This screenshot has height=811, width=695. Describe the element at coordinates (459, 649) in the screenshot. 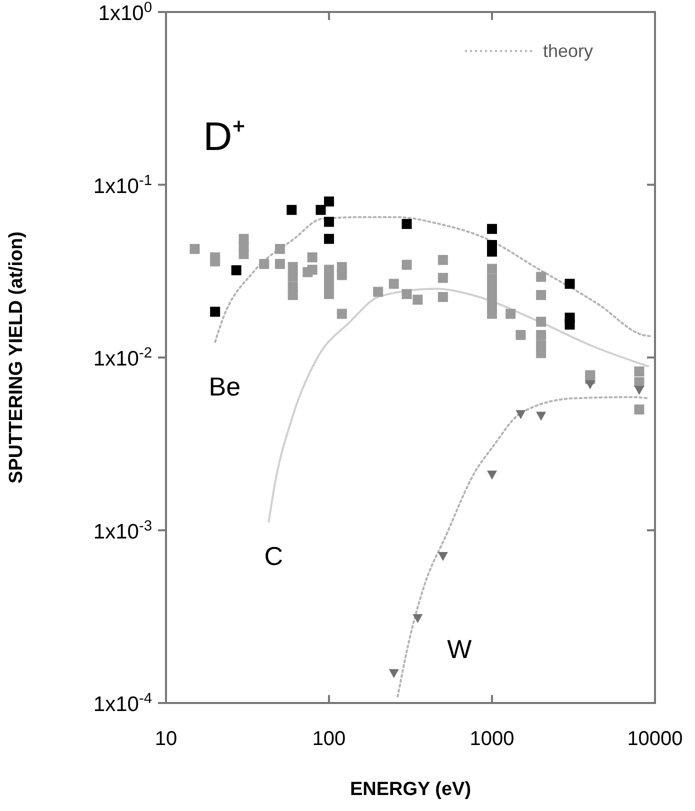

I see `annotation: W` at that location.